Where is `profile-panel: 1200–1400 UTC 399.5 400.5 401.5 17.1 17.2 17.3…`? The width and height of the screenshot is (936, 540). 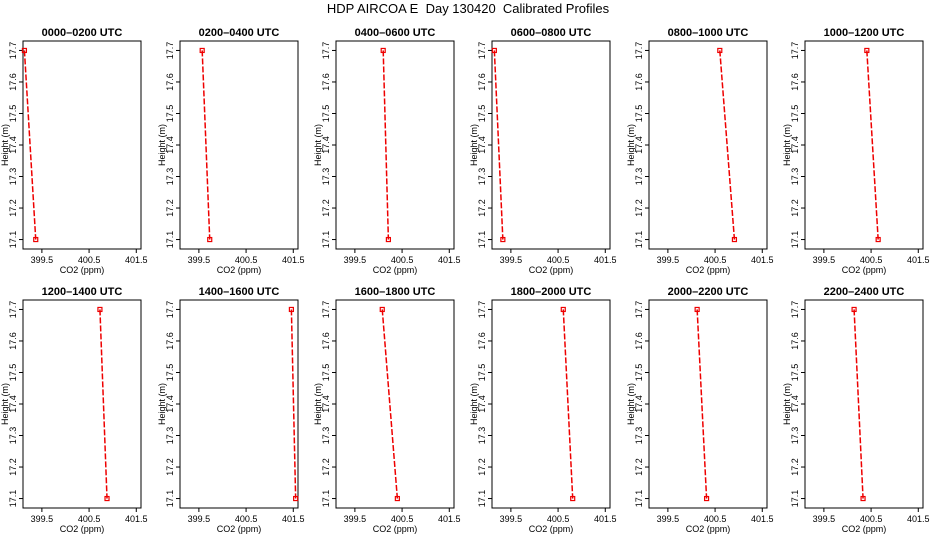 profile-panel: 1200–1400 UTC 399.5 400.5 401.5 17.1 17.2 17.3… is located at coordinates (74, 410).